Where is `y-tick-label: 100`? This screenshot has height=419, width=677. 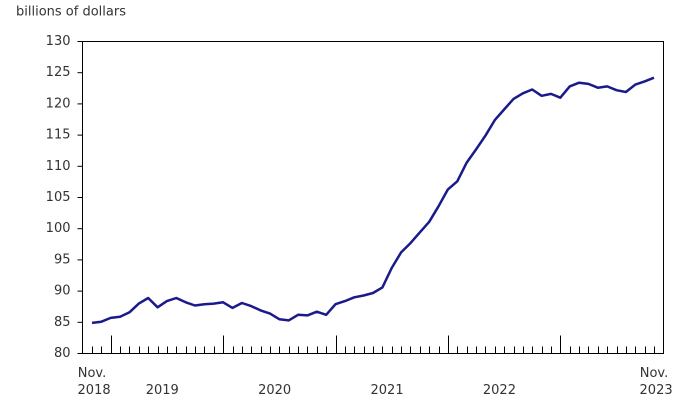 y-tick-label: 100 is located at coordinates (58, 228).